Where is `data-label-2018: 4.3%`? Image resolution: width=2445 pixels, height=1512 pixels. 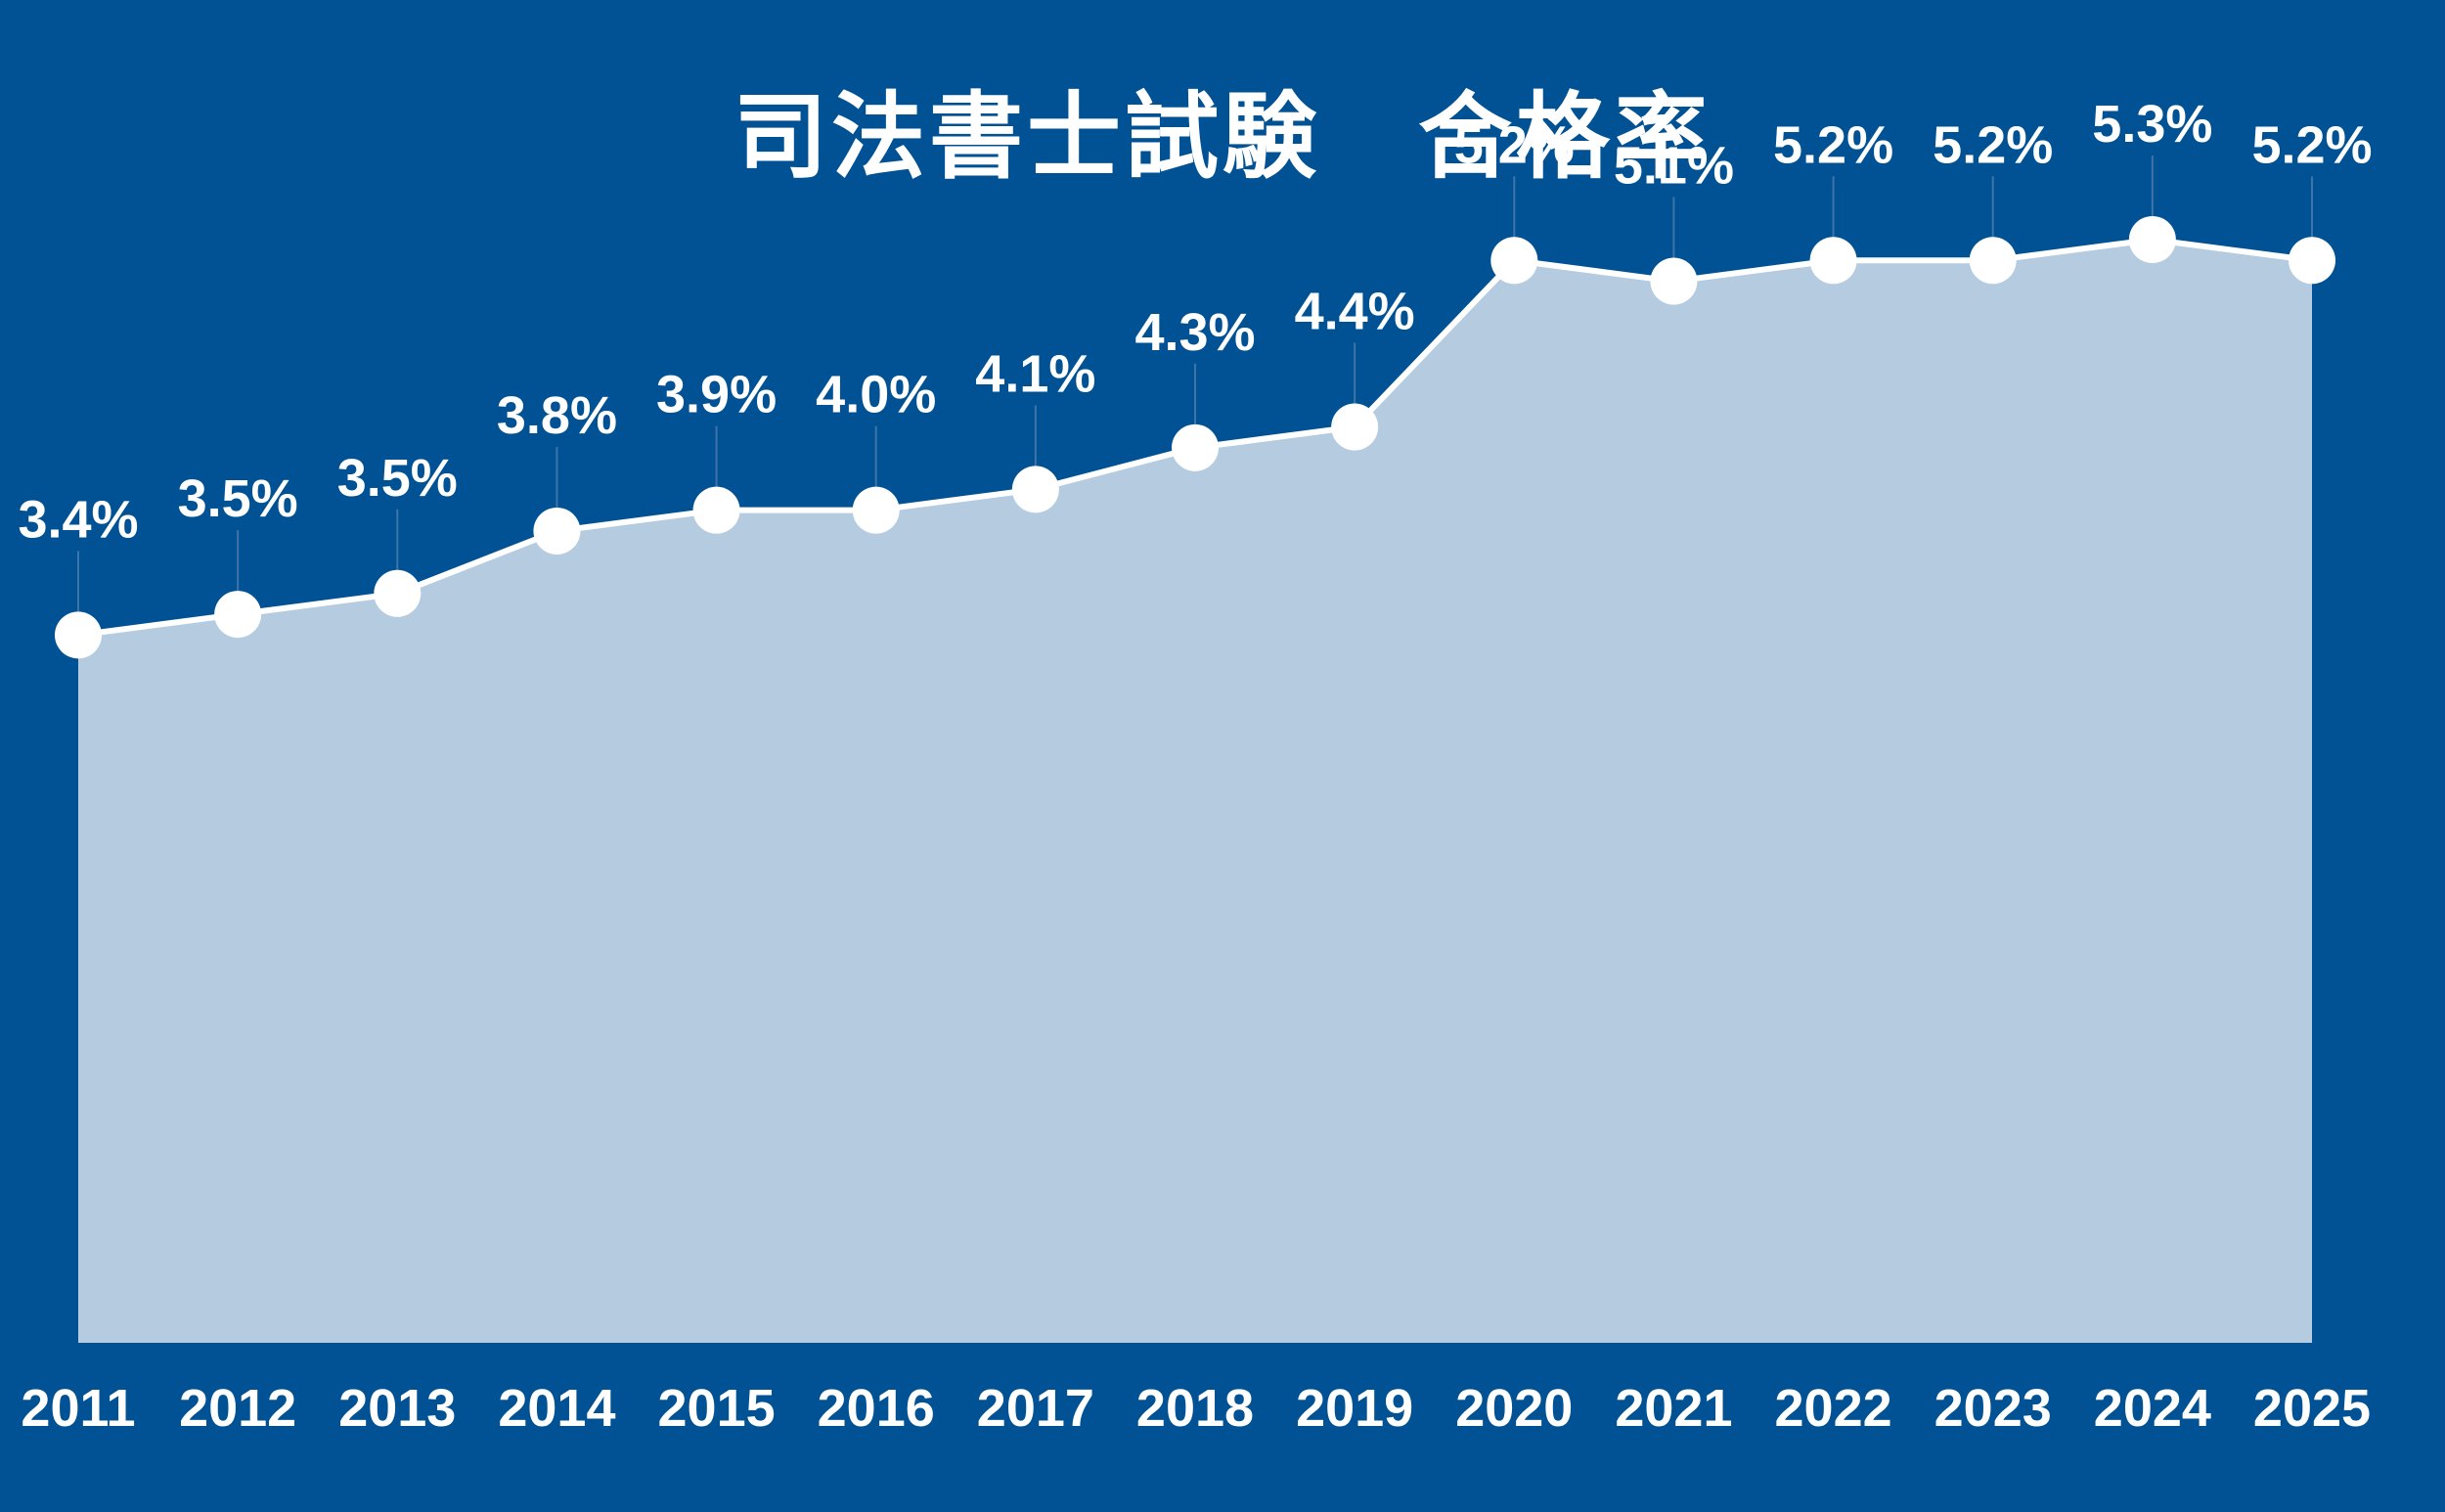
data-label-2018: 4.3% is located at coordinates (1194, 332).